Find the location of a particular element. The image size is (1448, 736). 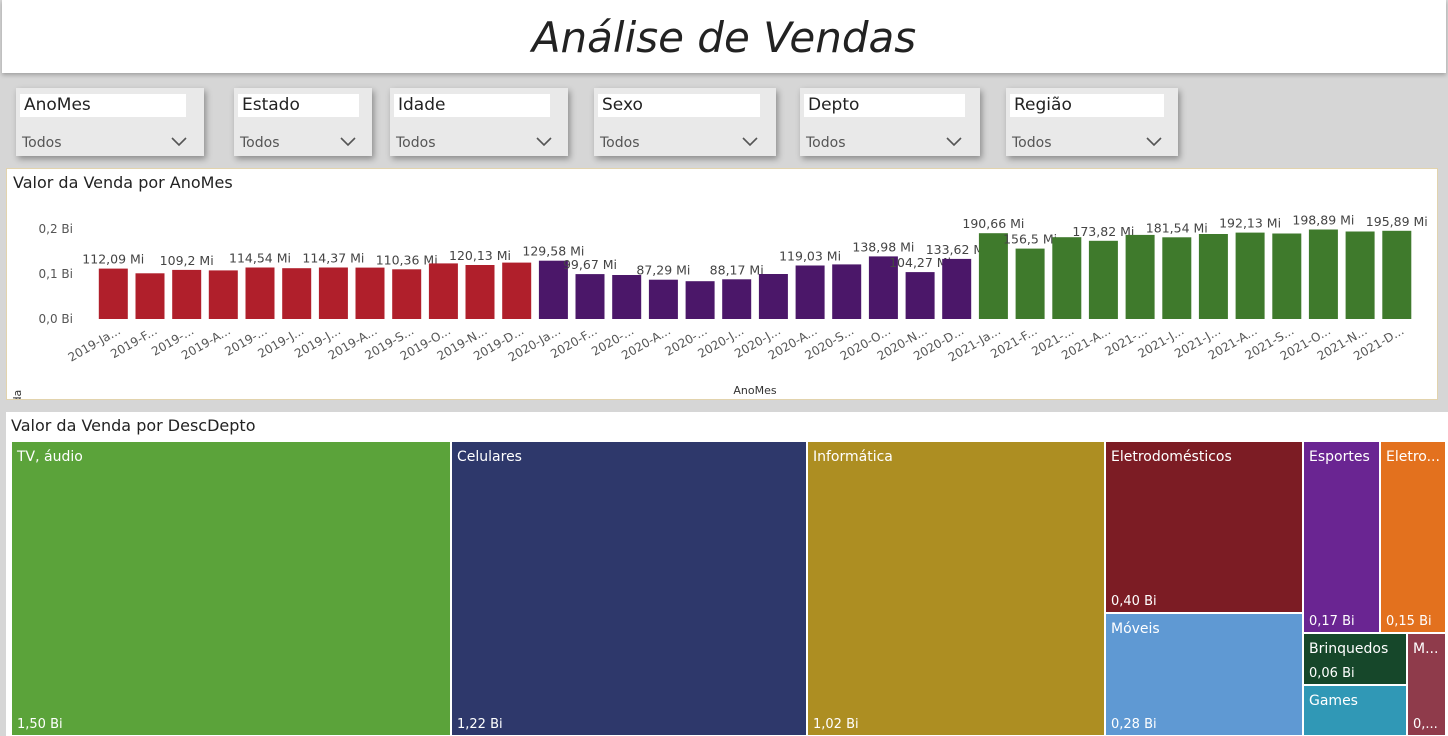

bar-data-label: 87,29 Mi is located at coordinates (663, 270).